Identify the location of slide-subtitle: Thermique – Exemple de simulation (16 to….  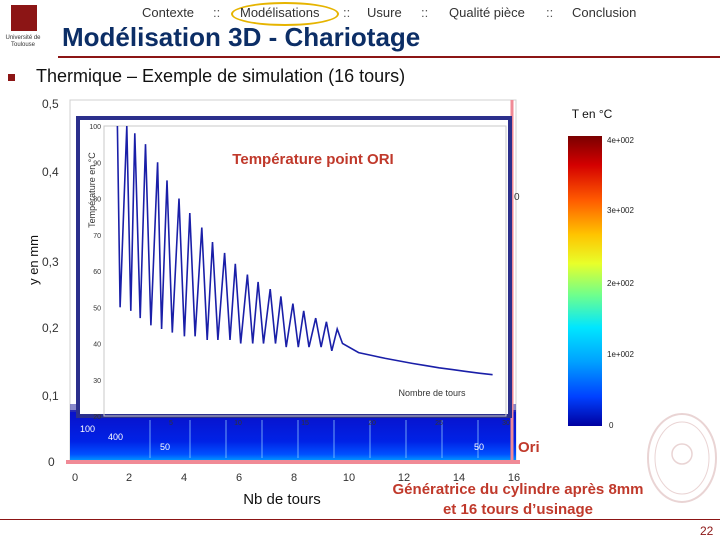
(221, 76).